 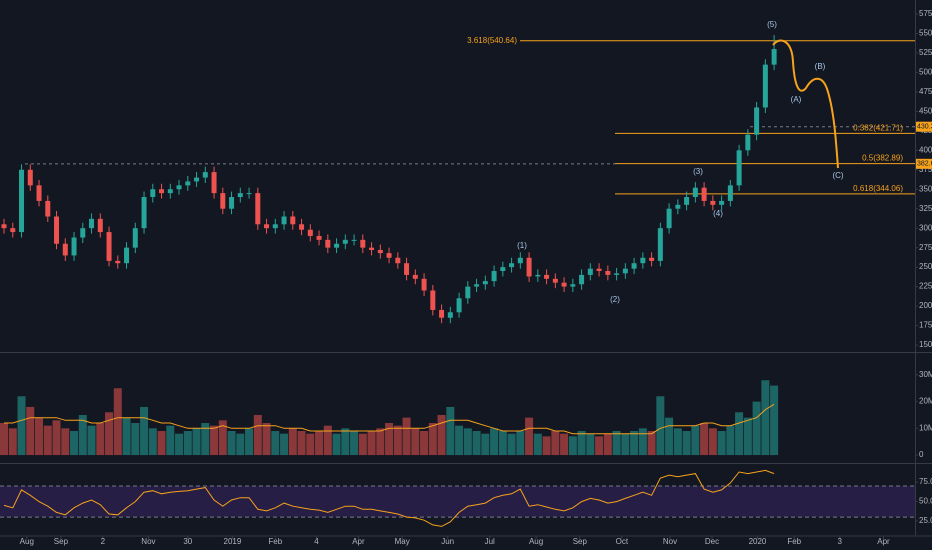 What do you see at coordinates (925, 520) in the screenshot?
I see `y-tick-label: 25.00` at bounding box center [925, 520].